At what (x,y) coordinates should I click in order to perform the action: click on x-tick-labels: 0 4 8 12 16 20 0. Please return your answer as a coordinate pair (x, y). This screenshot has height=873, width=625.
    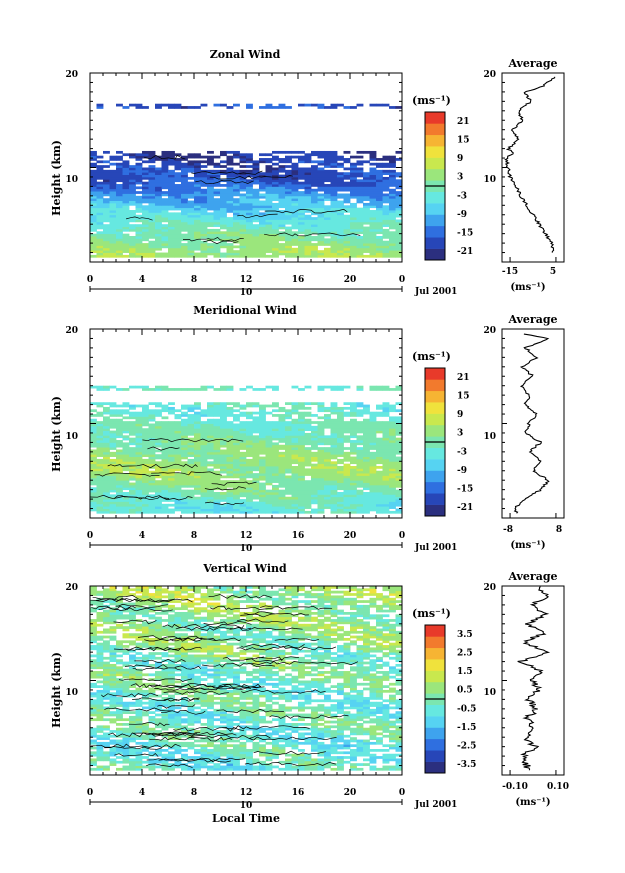
    Looking at the image, I should click on (246, 793).